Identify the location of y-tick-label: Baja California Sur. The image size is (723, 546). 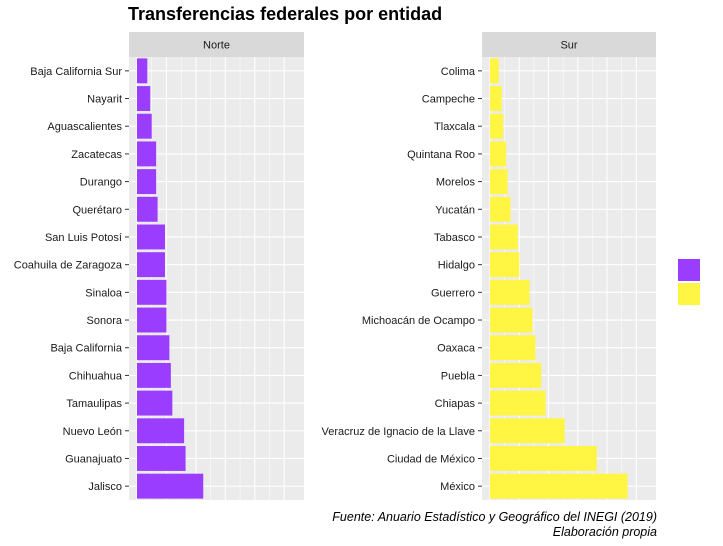
(76, 72).